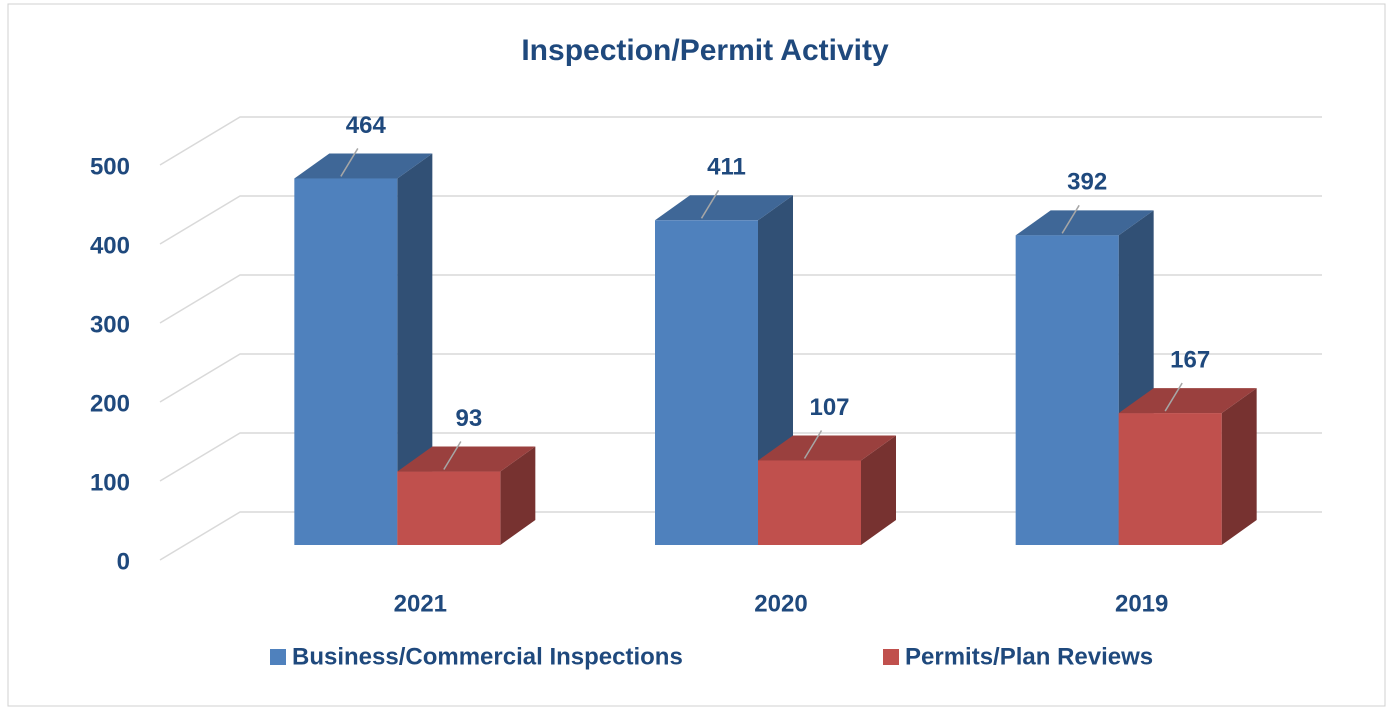  Describe the element at coordinates (726, 167) in the screenshot. I see `data-label: 411` at that location.